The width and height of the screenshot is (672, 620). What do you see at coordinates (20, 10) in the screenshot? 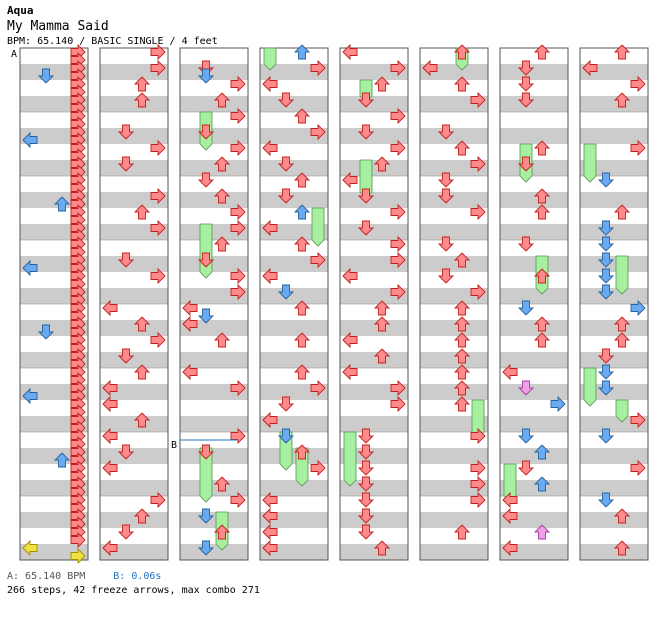
I see `song-artist: Aqua` at bounding box center [20, 10].